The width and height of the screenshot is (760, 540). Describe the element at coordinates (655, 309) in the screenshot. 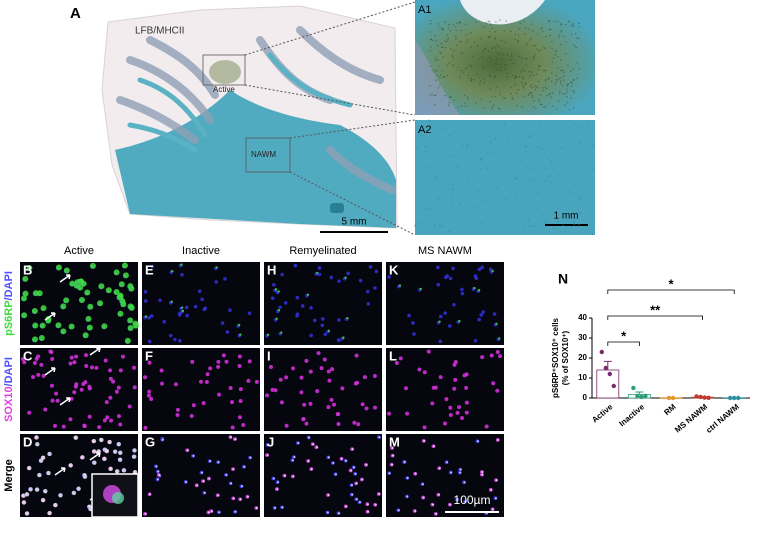

I see `significance-label: **` at that location.